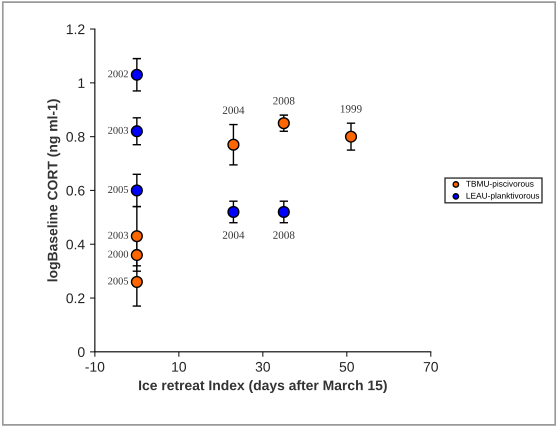 Image resolution: width=558 pixels, height=427 pixels. I want to click on annotation: 1999, so click(351, 109).